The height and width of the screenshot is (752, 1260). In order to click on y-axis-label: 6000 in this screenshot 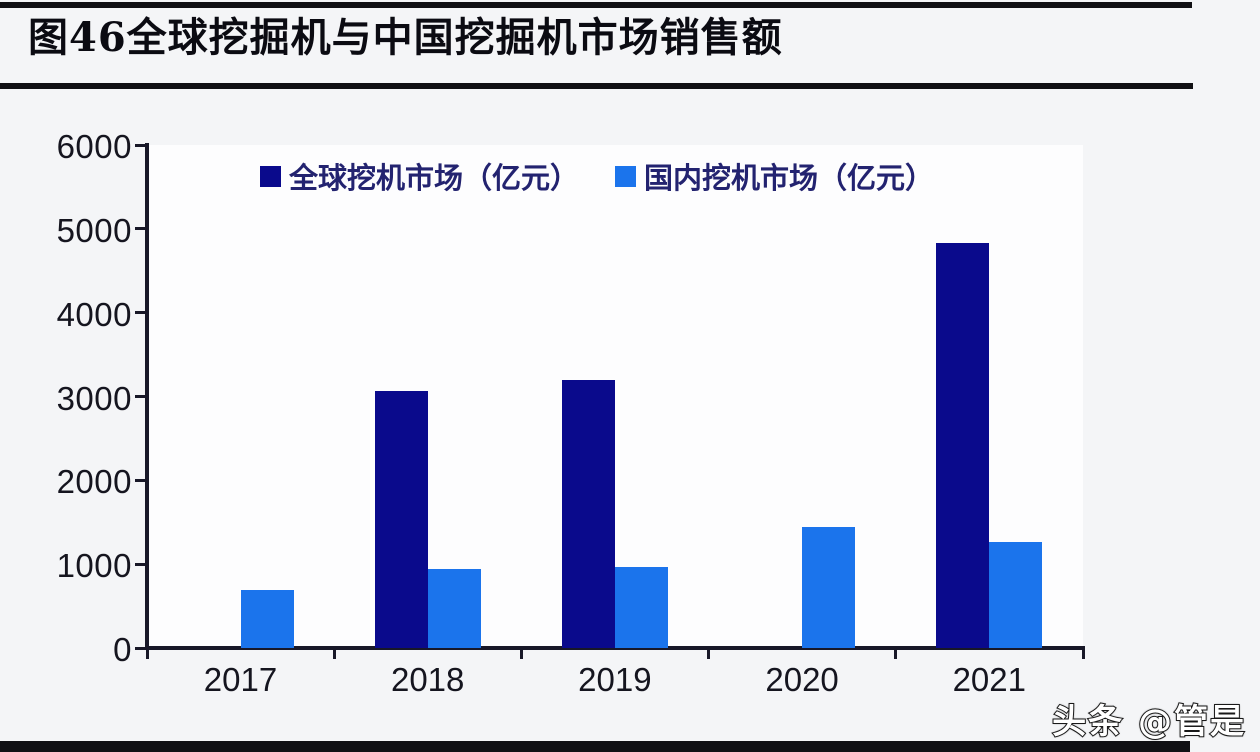, I will do `click(94, 146)`.